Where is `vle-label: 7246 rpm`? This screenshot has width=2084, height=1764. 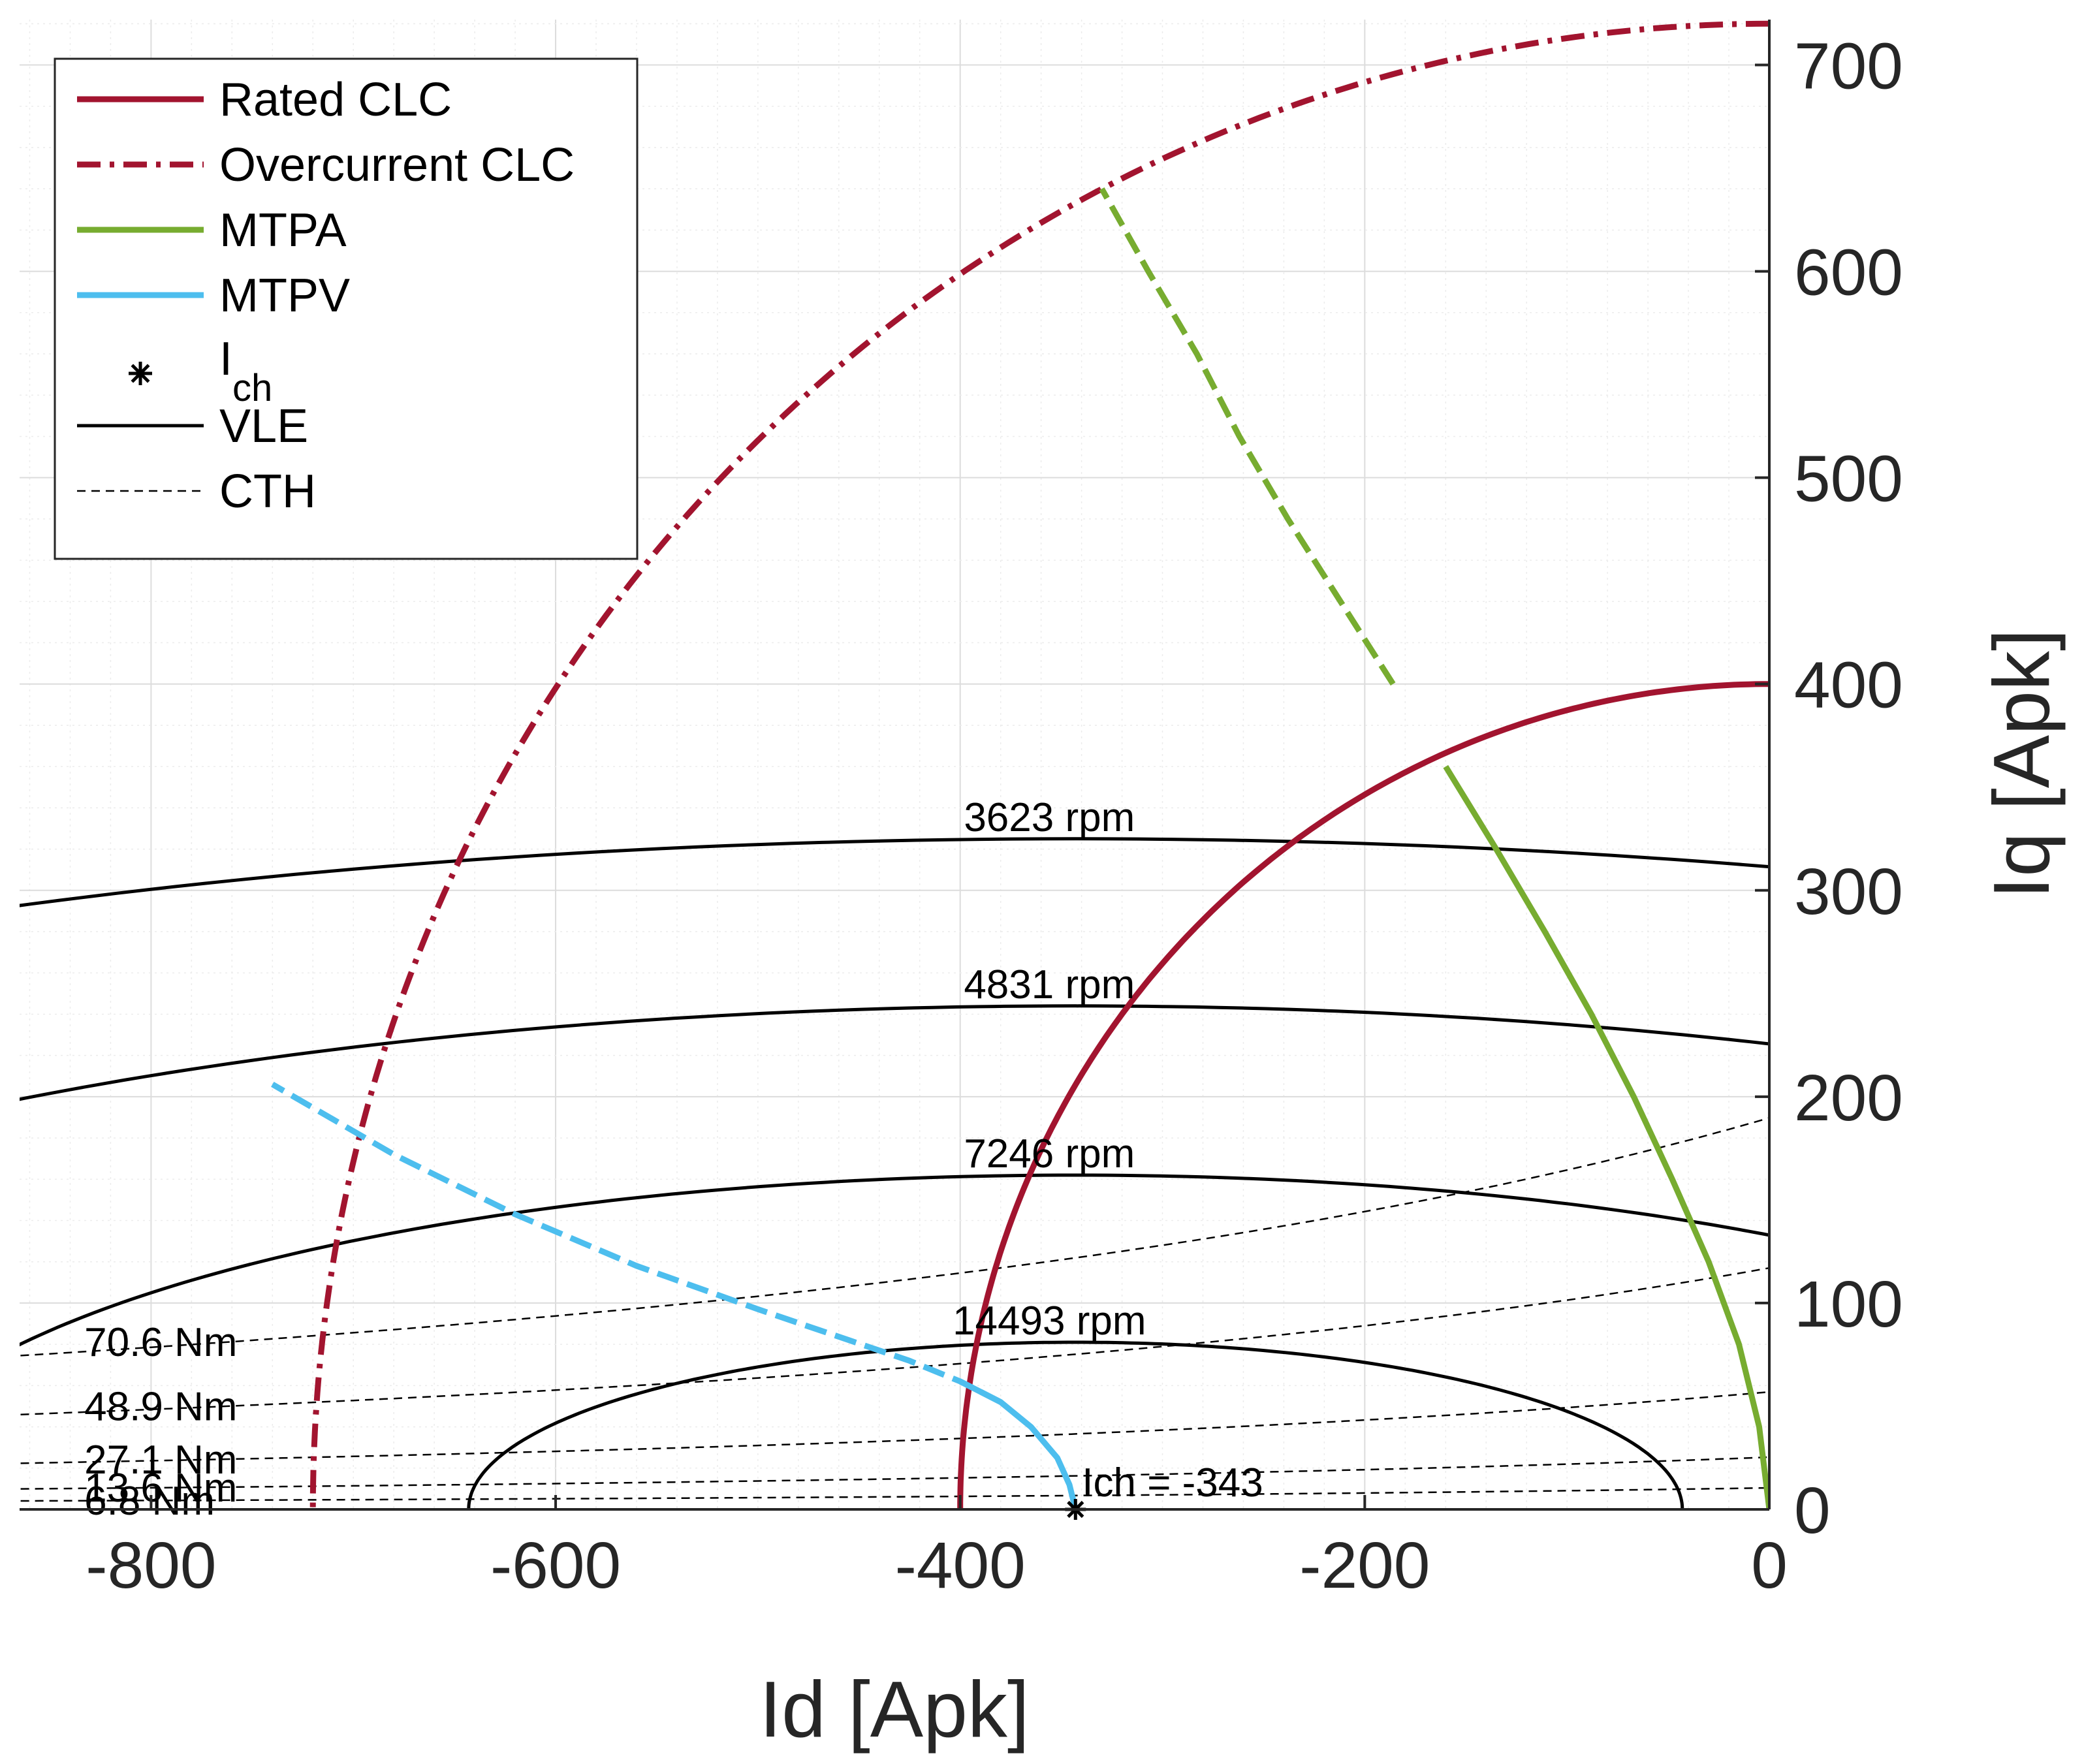 vle-label: 7246 rpm is located at coordinates (1050, 1153).